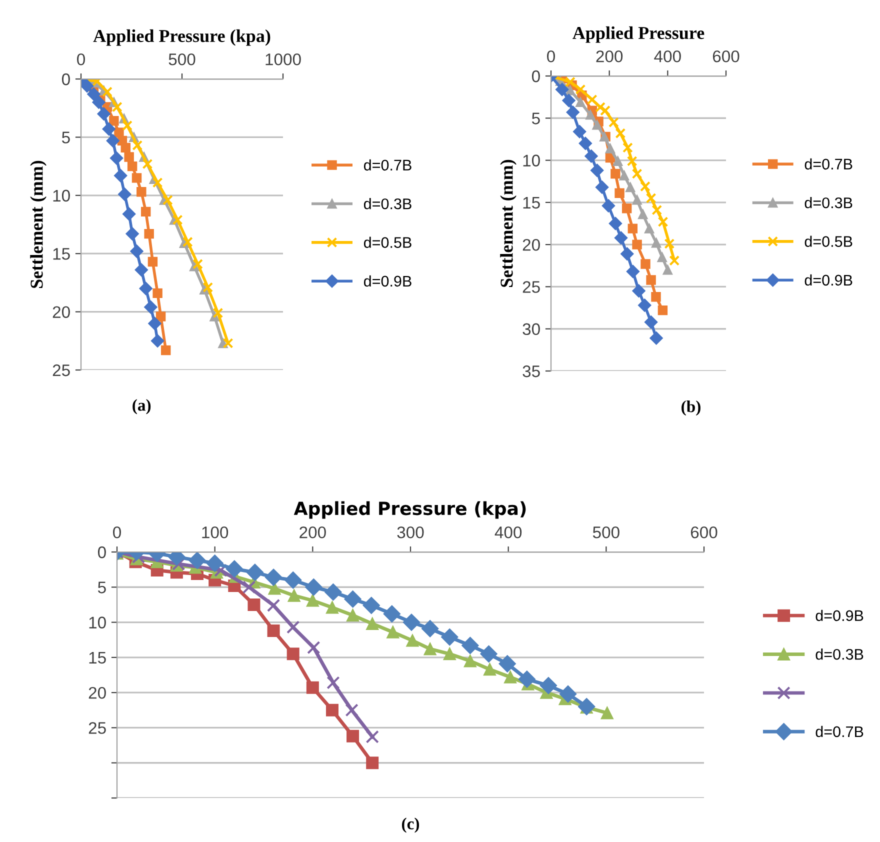 Image resolution: width=880 pixels, height=842 pixels. What do you see at coordinates (411, 825) in the screenshot?
I see `text: (c)` at bounding box center [411, 825].